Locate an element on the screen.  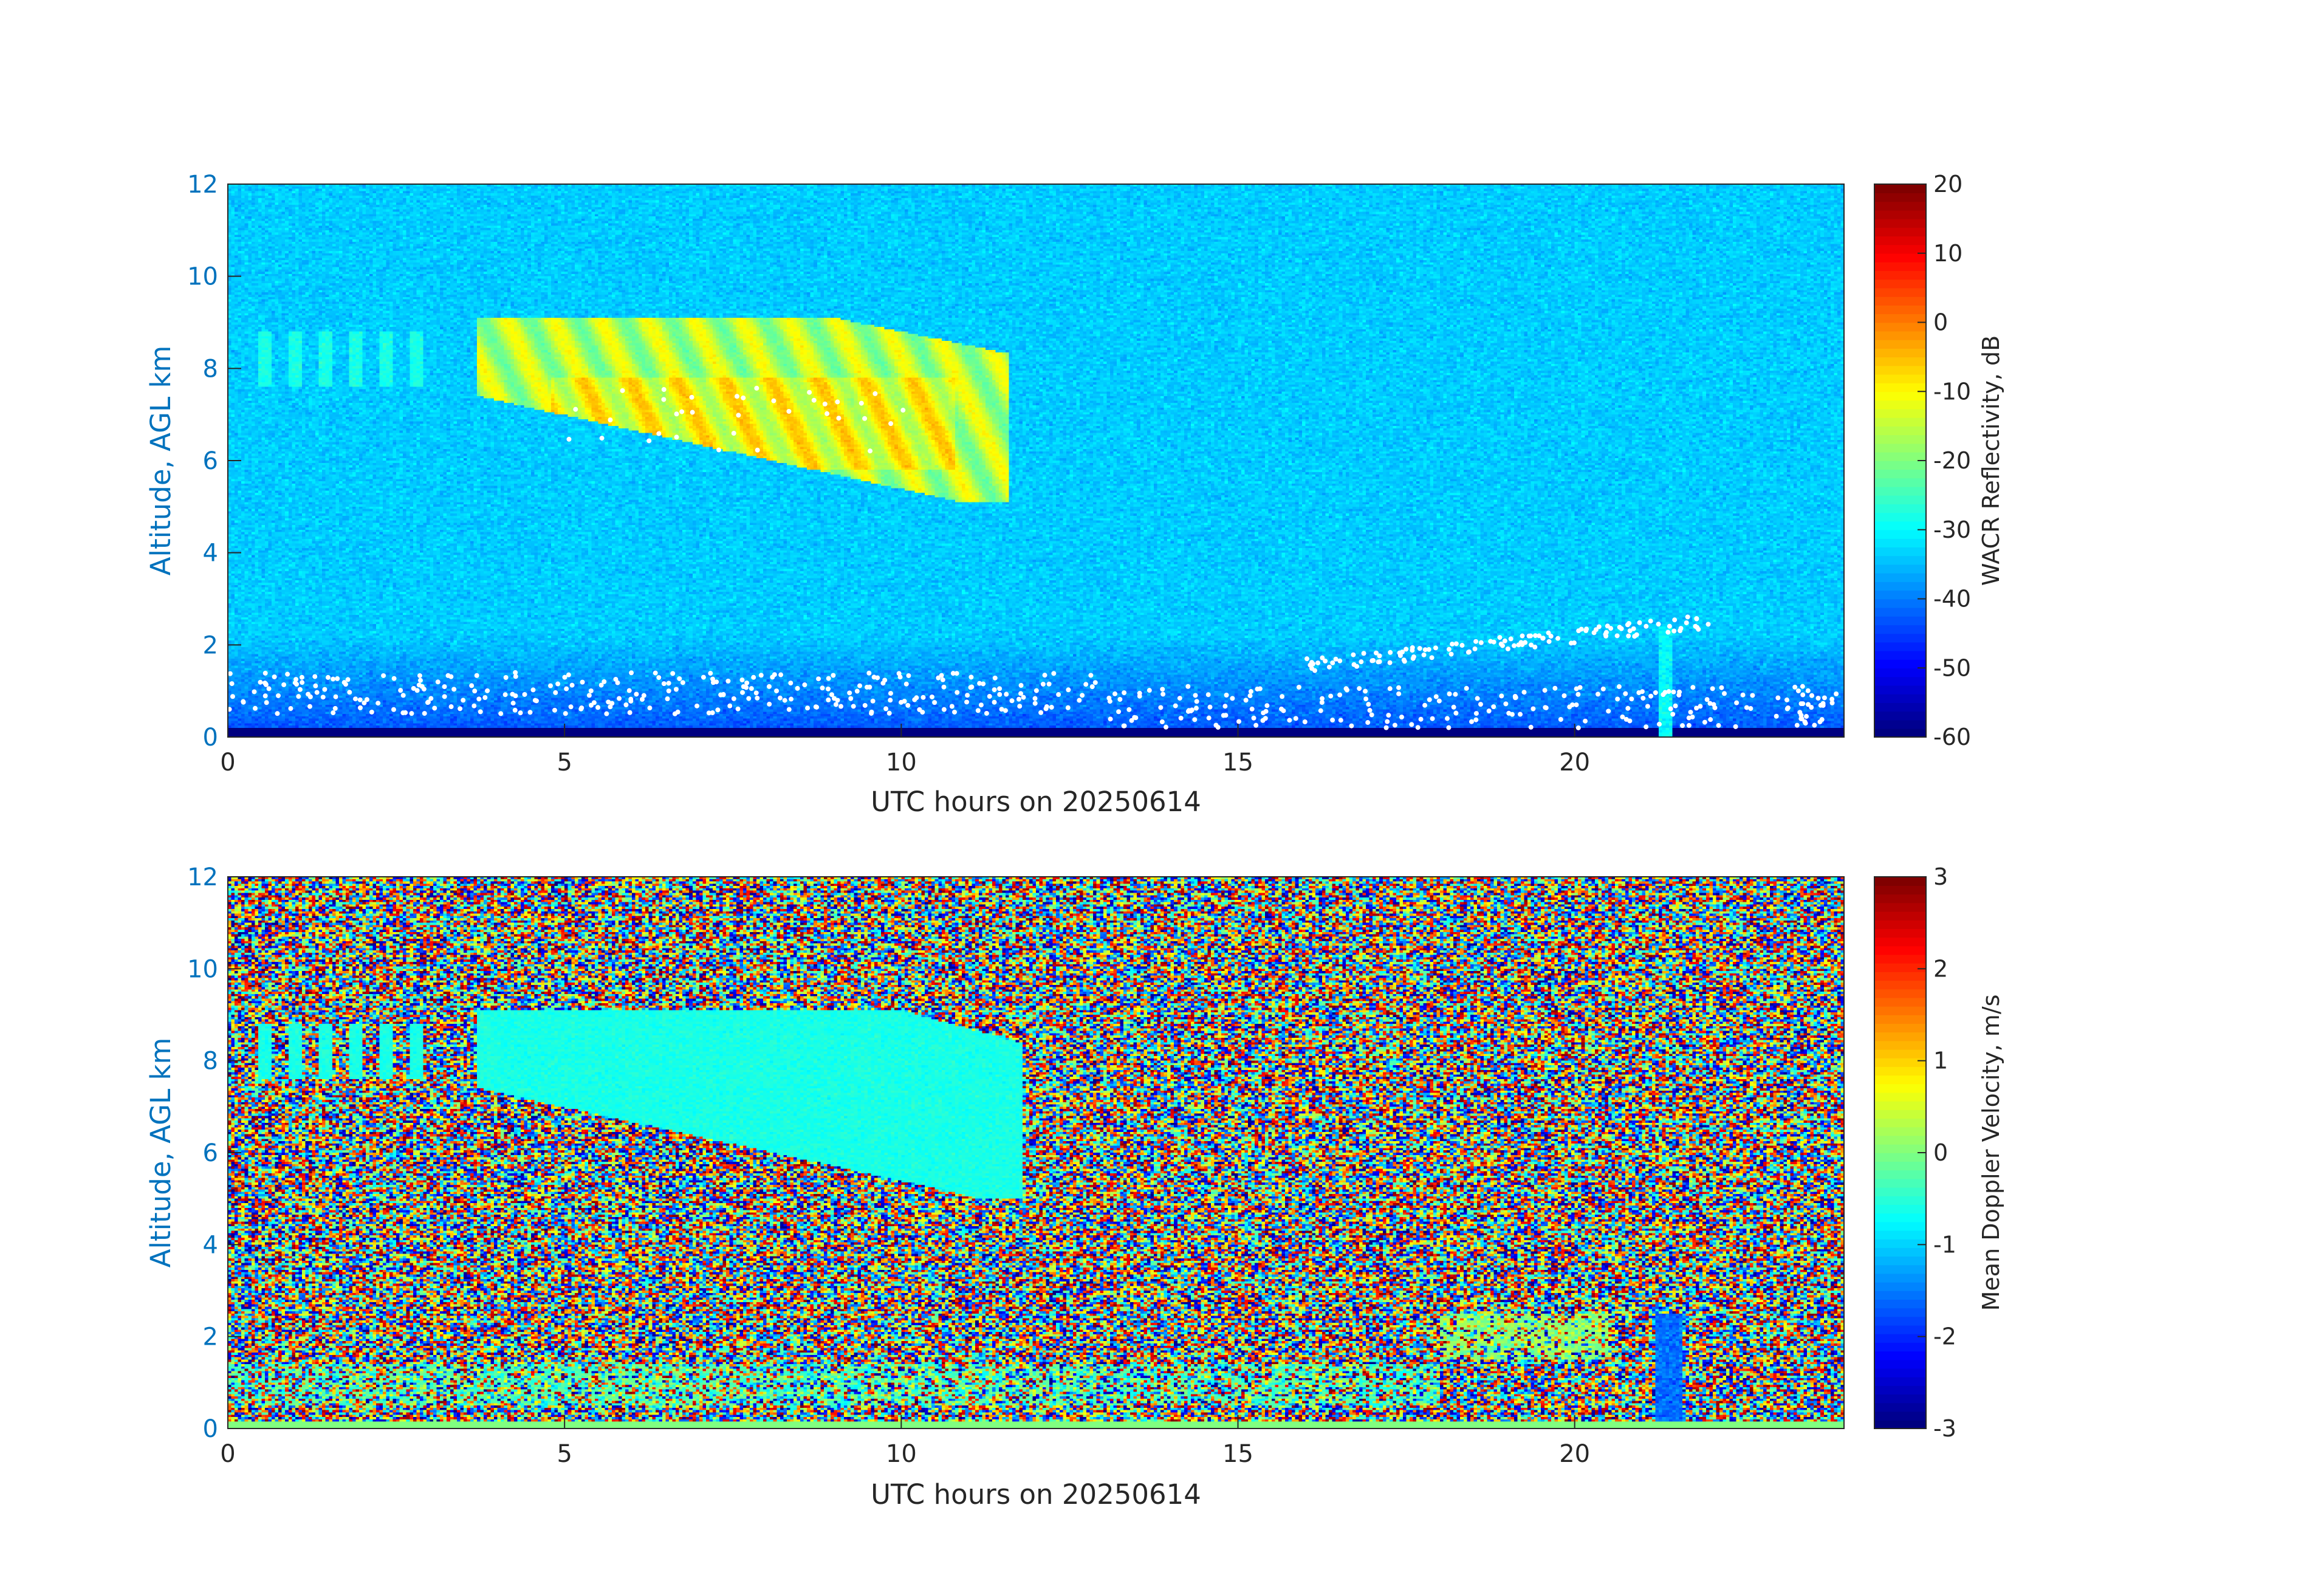
x-tick-label: 10 is located at coordinates (901, 763).